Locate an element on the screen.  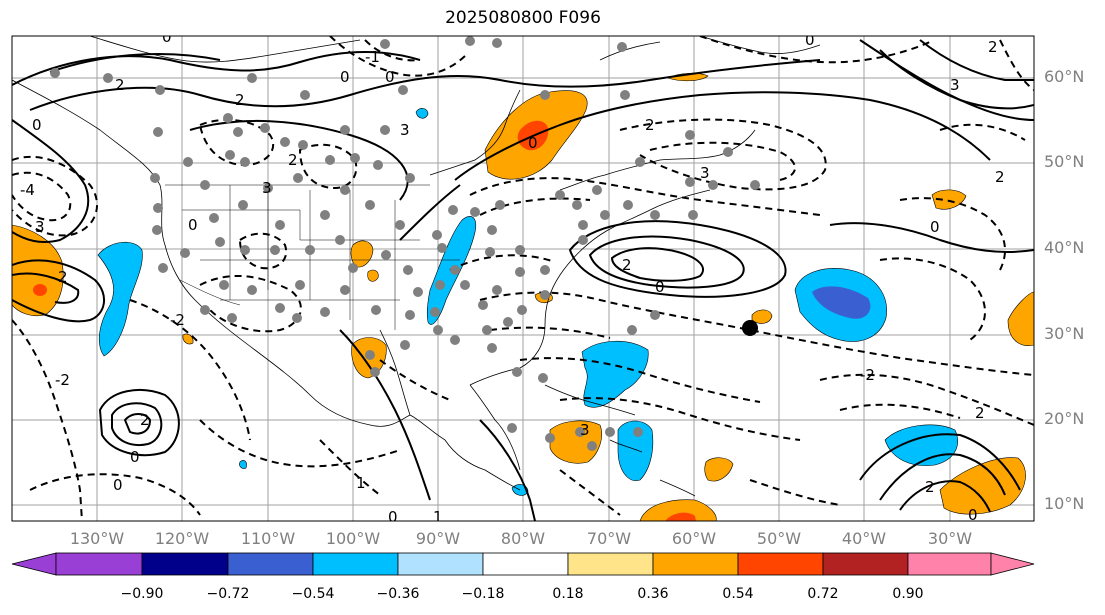
colorbar-extend-low is located at coordinates (34, 564).